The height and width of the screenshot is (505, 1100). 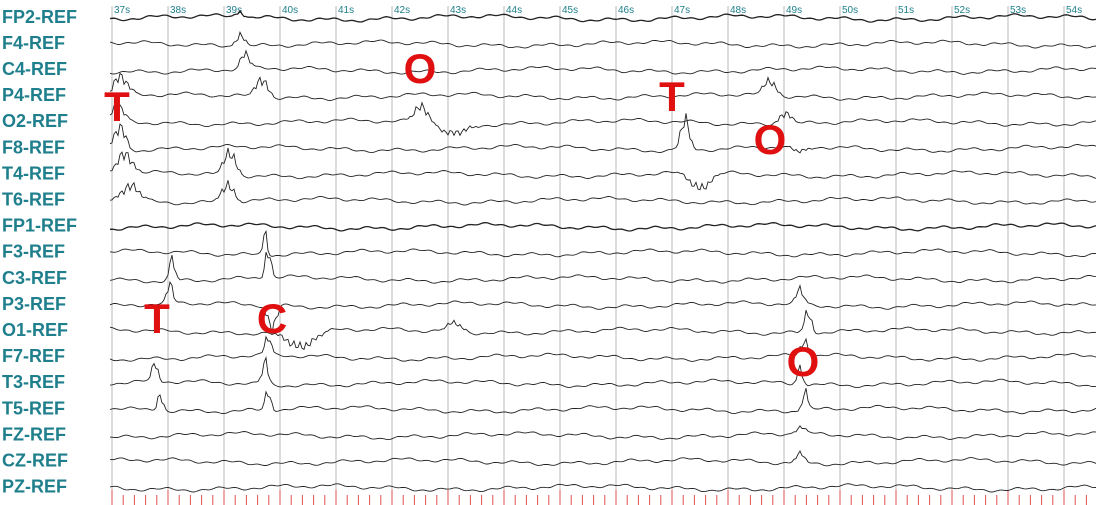 I want to click on time-label: 48s, so click(x=738, y=10).